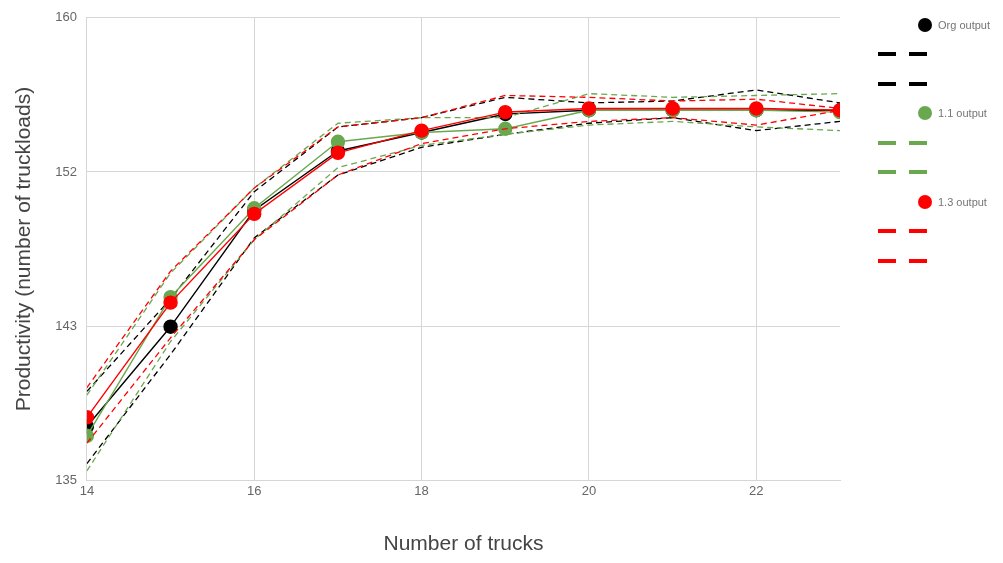 The image size is (1003, 563). What do you see at coordinates (964, 24) in the screenshot?
I see `legend-label: Org output` at bounding box center [964, 24].